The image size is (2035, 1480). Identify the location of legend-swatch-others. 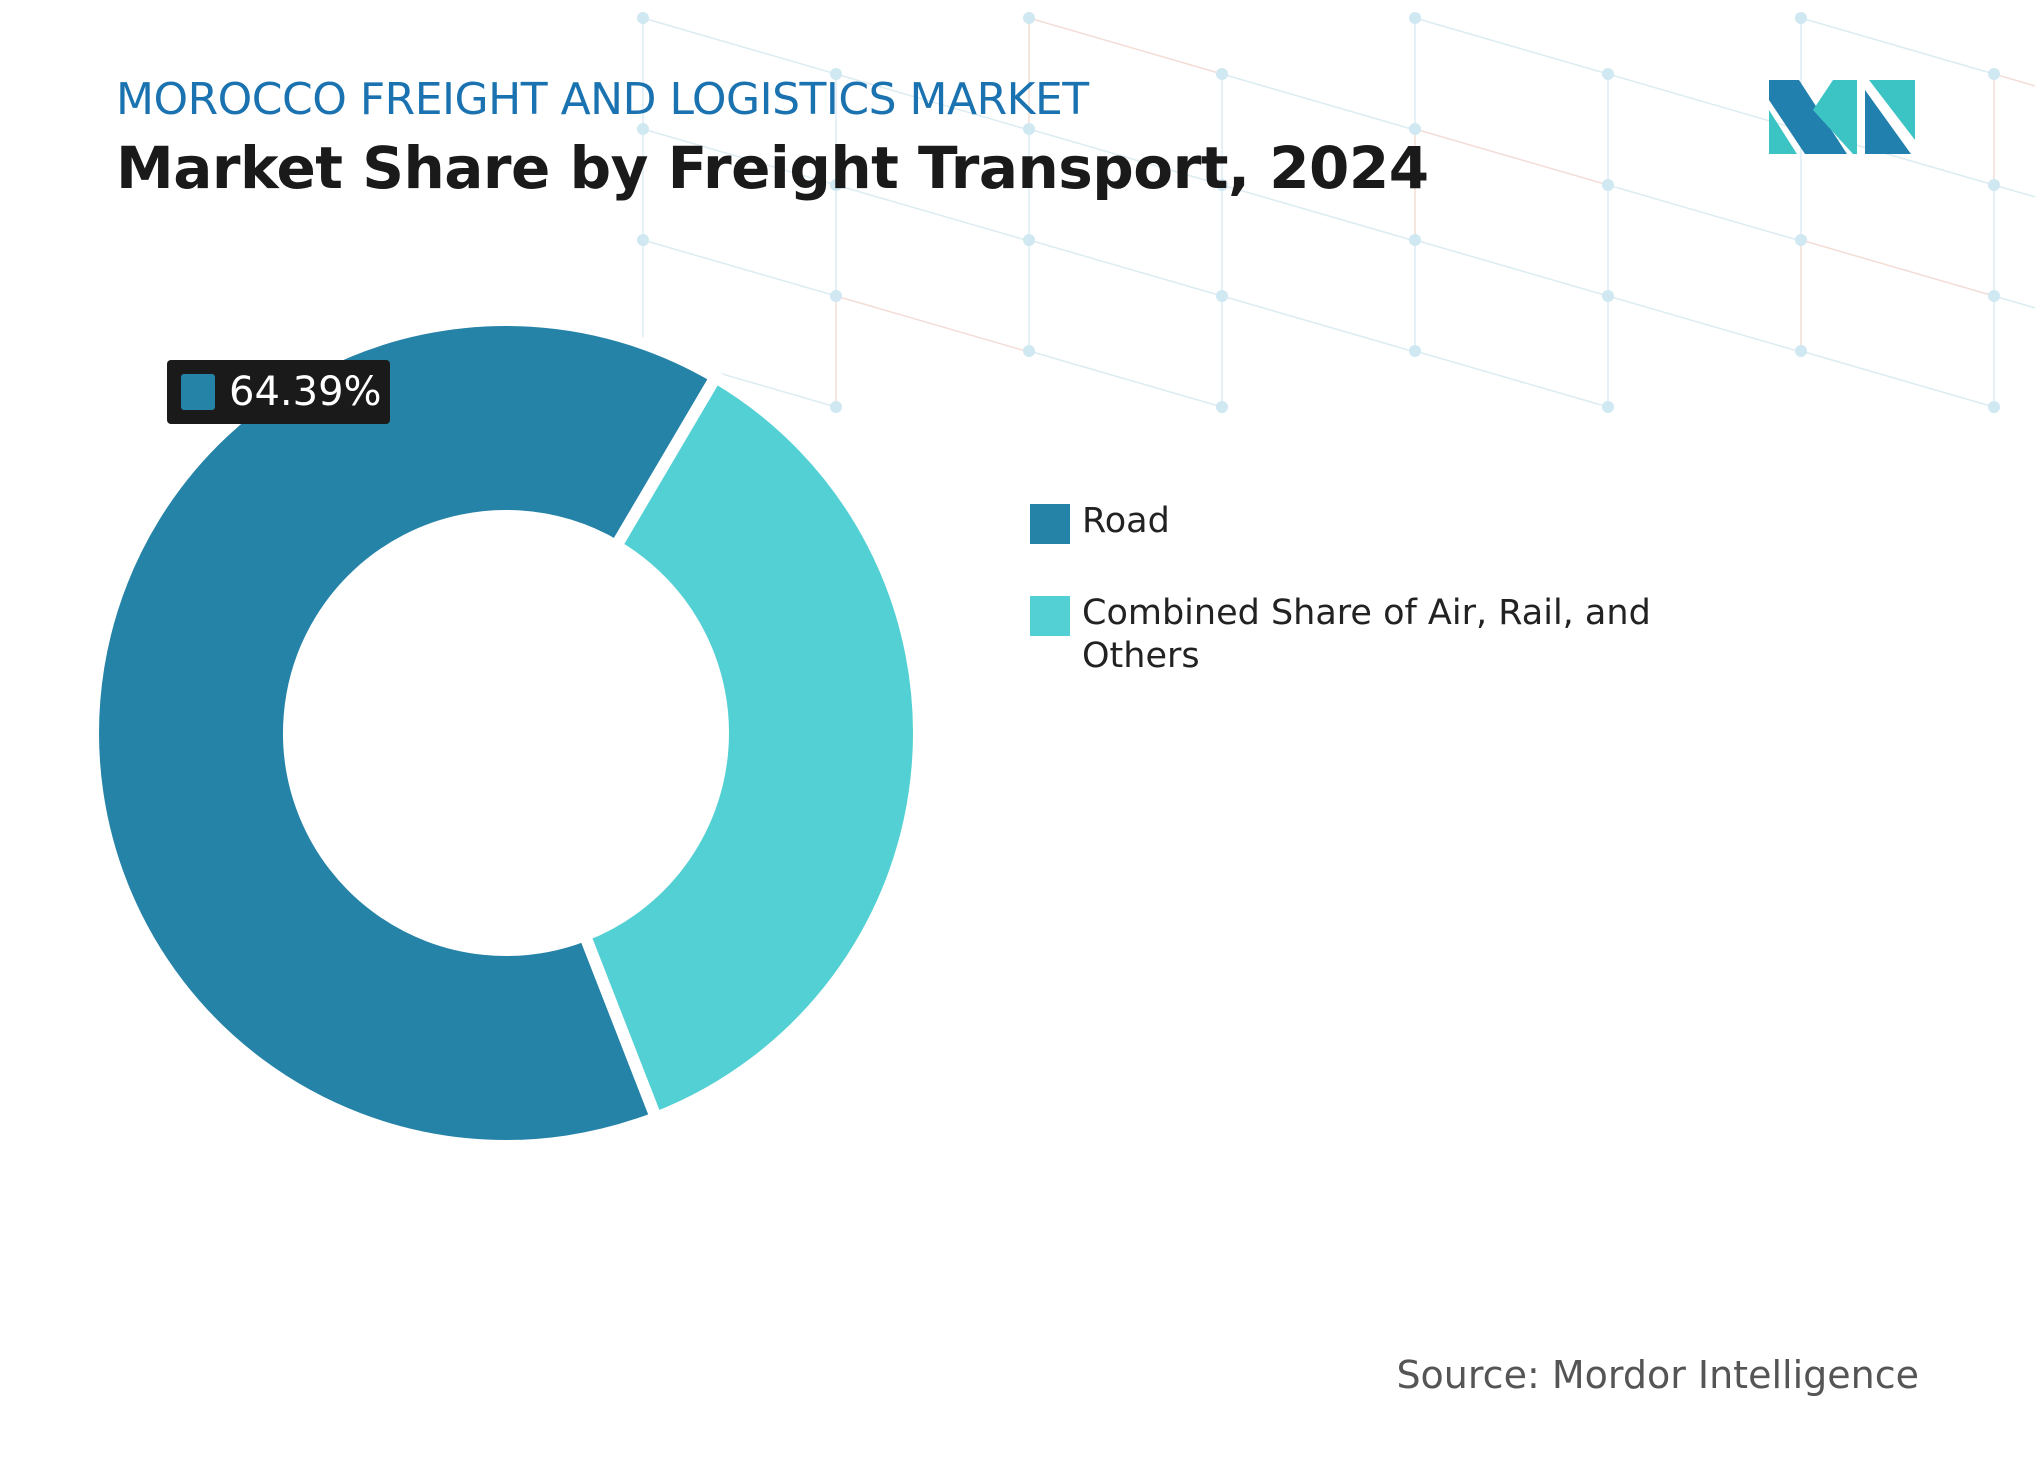
(1050, 616).